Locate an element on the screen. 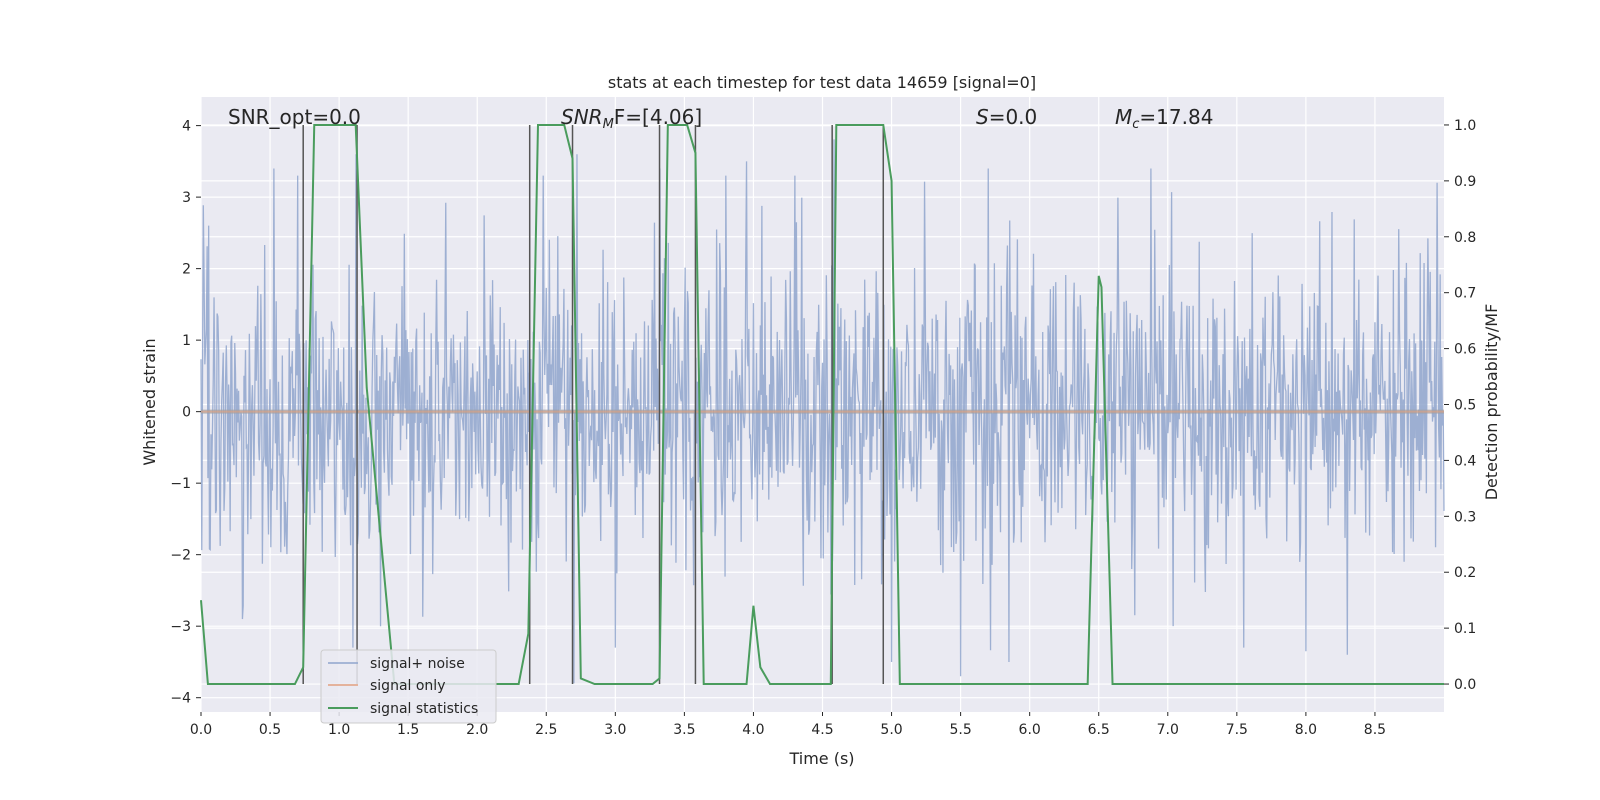 Image resolution: width=1600 pixels, height=800 pixels. x-tick-label: 8.0 is located at coordinates (1306, 730).